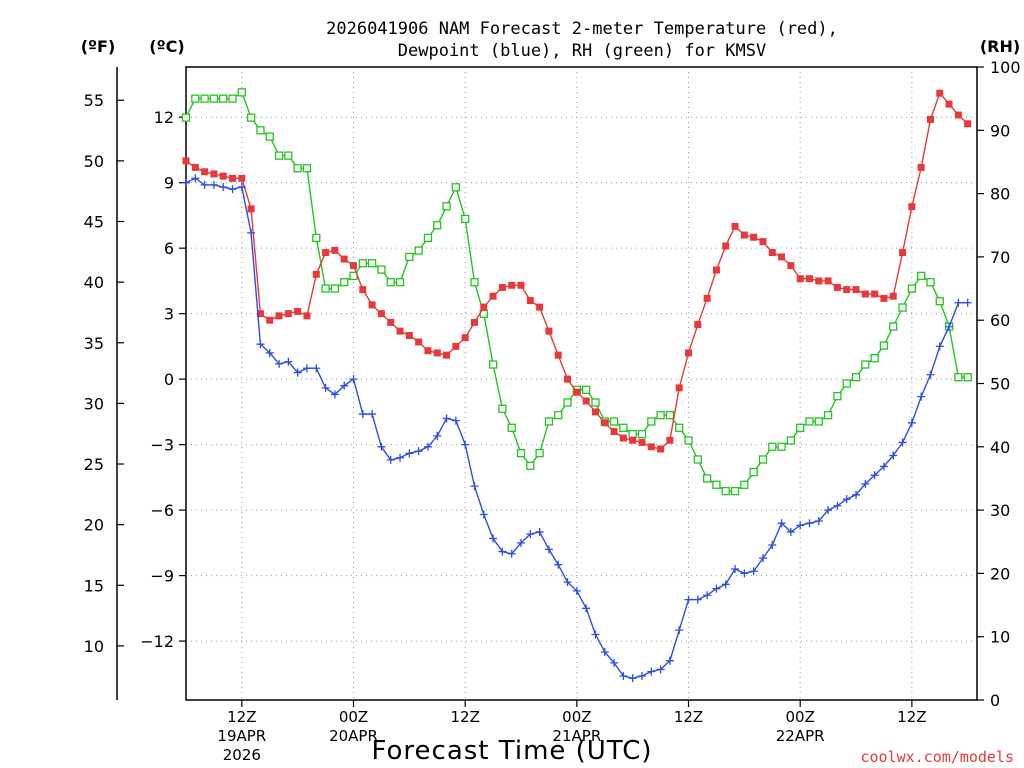  What do you see at coordinates (94, 161) in the screenshot?
I see `fahrenheit-tick-label: 50` at bounding box center [94, 161].